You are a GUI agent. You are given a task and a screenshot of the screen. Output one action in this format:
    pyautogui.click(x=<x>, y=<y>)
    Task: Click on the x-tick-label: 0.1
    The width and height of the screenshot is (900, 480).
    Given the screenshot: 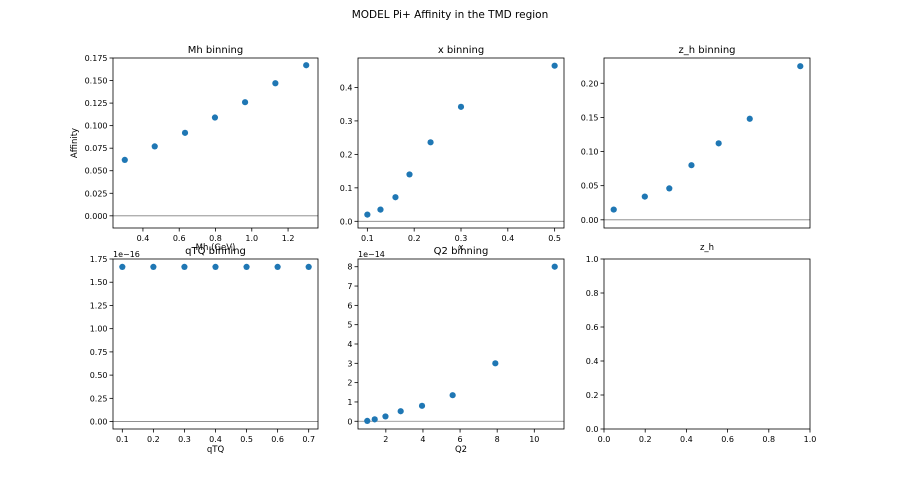 What is the action you would take?
    pyautogui.click(x=122, y=439)
    